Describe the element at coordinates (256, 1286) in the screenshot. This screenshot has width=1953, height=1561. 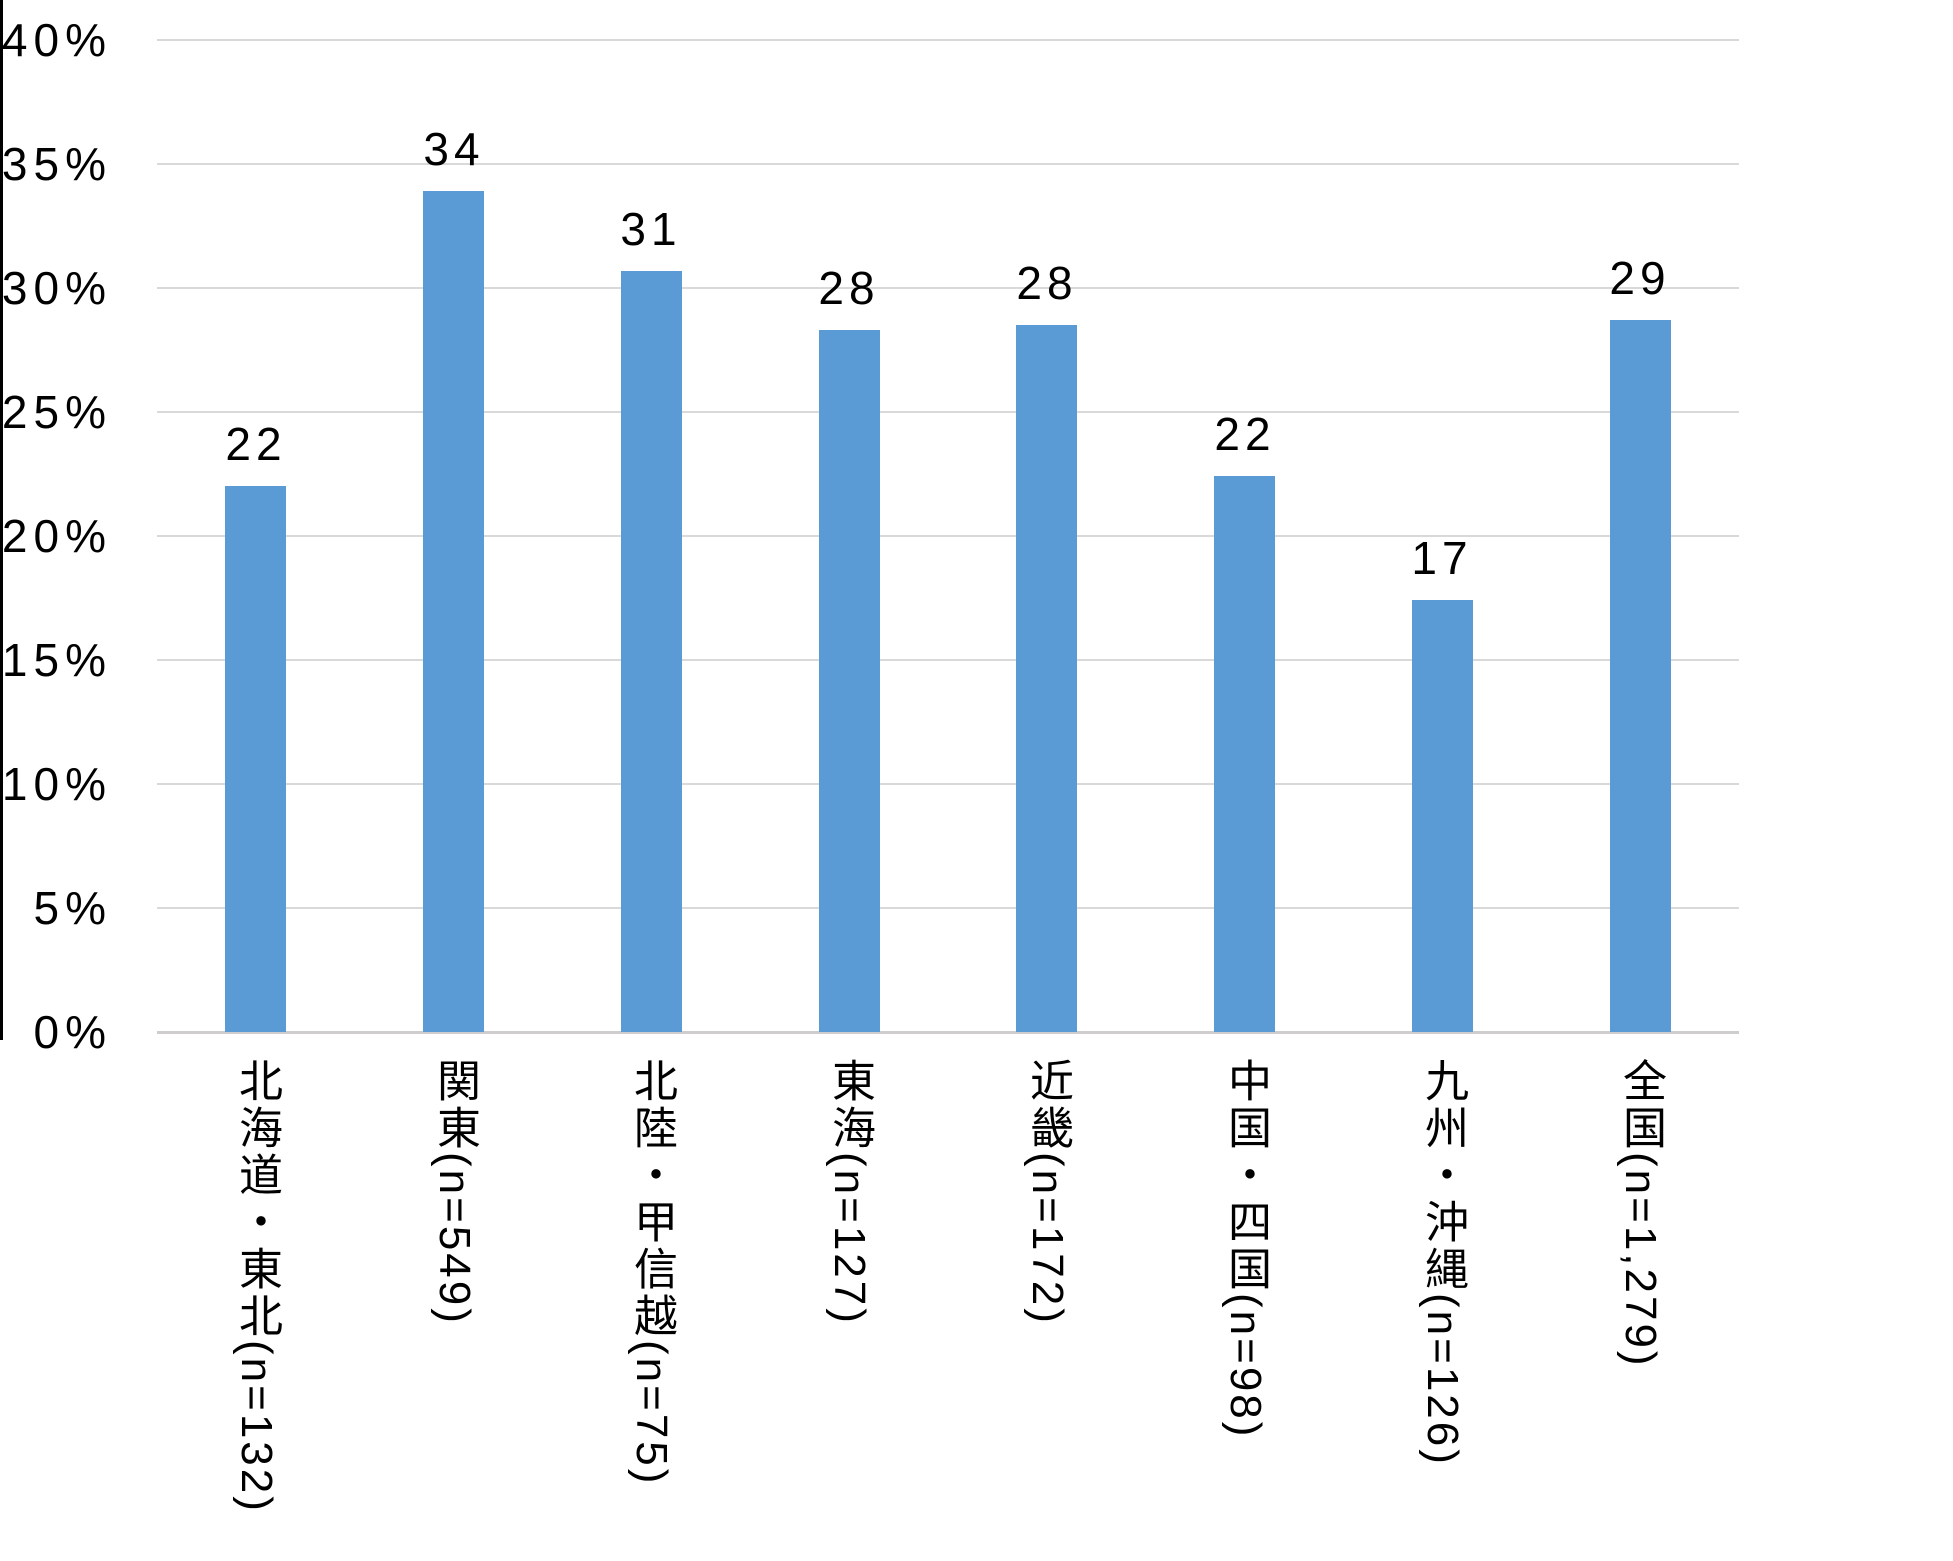
I see `x-category-label: 北海道・東北(n=132)` at that location.